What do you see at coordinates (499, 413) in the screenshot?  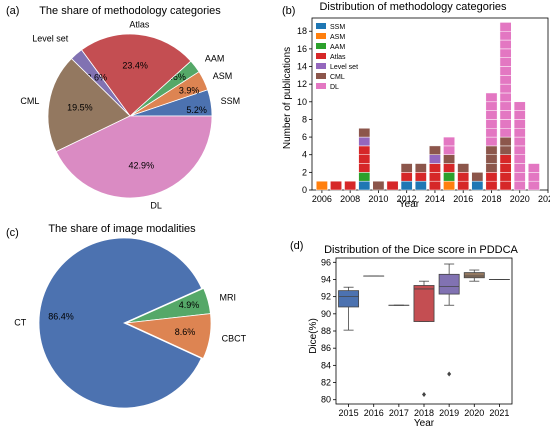 I see `x-tick-label: 2021` at bounding box center [499, 413].